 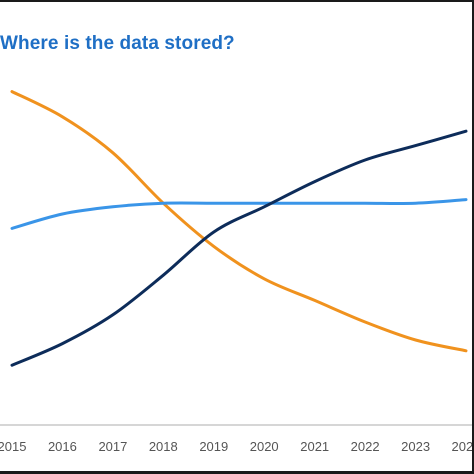 What do you see at coordinates (213, 446) in the screenshot?
I see `x-tick-label-2019: 2019` at bounding box center [213, 446].